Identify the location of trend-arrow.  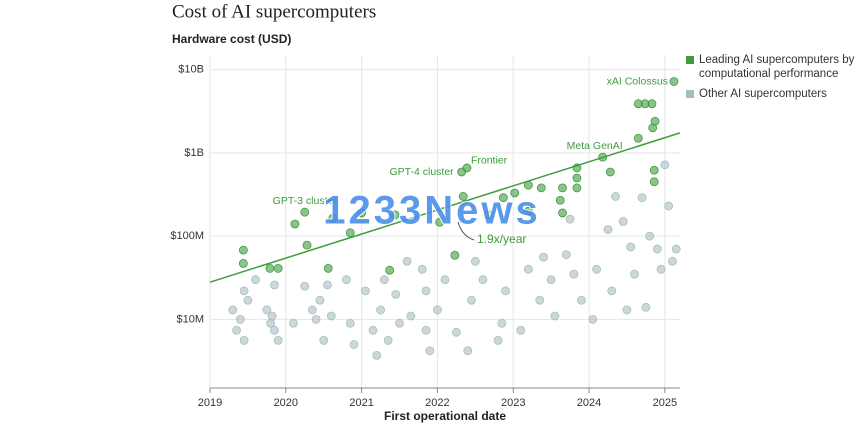
(466, 231).